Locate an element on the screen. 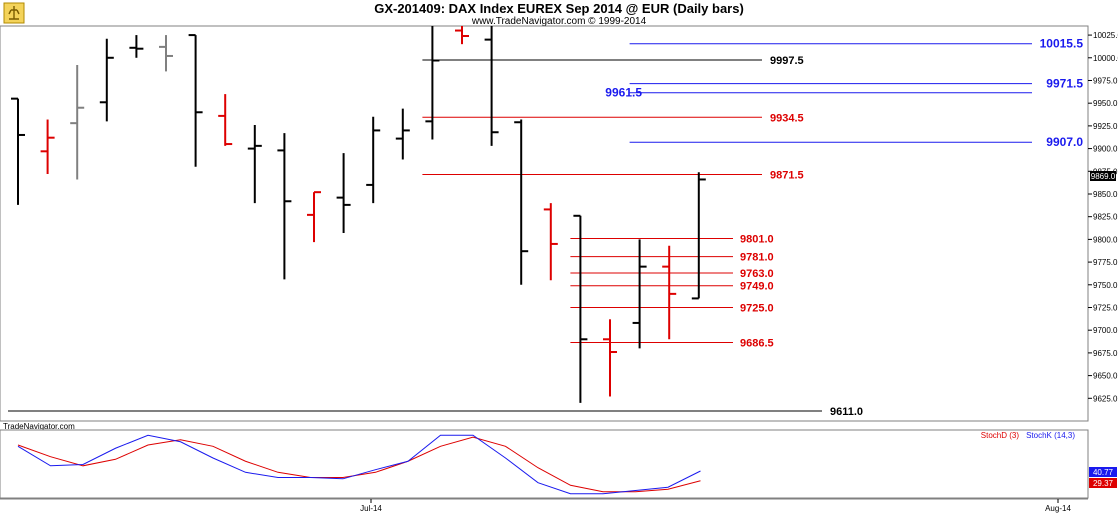 The width and height of the screenshot is (1118, 515). stochd-legend: StochD (3) is located at coordinates (1000, 435).